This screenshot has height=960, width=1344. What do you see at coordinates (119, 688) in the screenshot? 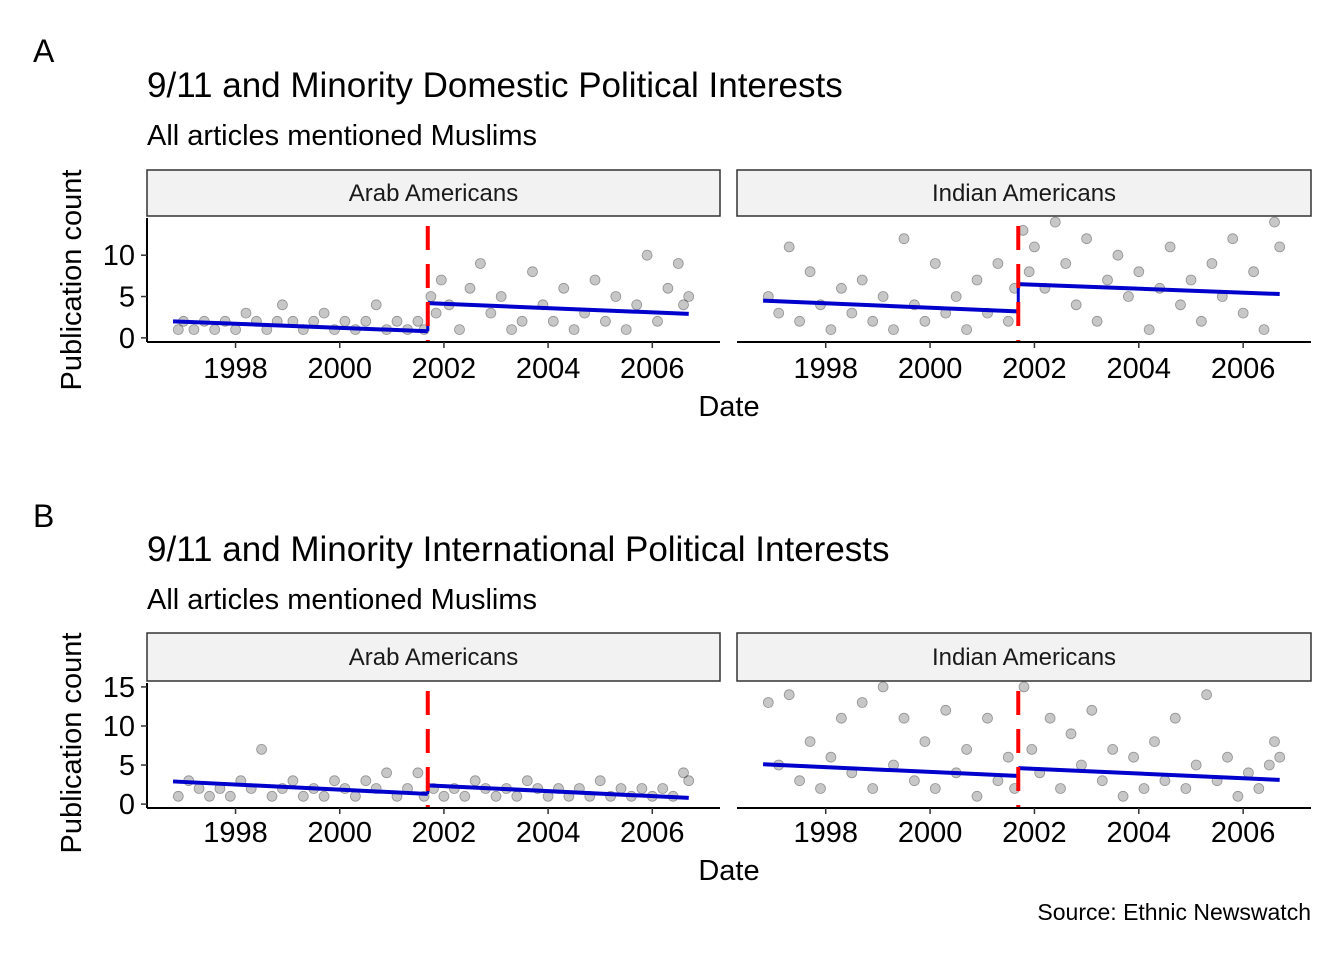
I see `y-tick-label: 15` at bounding box center [119, 688].